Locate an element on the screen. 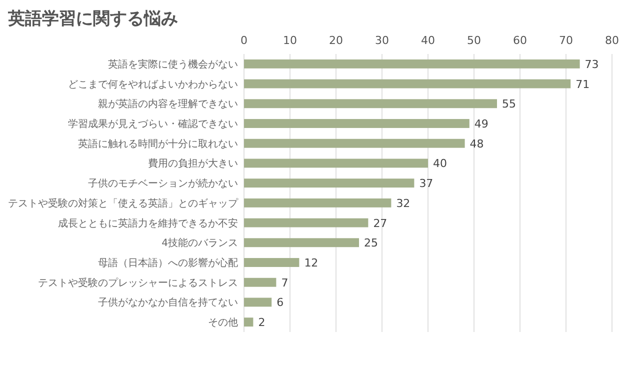 Image resolution: width=640 pixels, height=367 pixels. y-tick-label: 英語を実際に使う機会がない is located at coordinates (173, 64).